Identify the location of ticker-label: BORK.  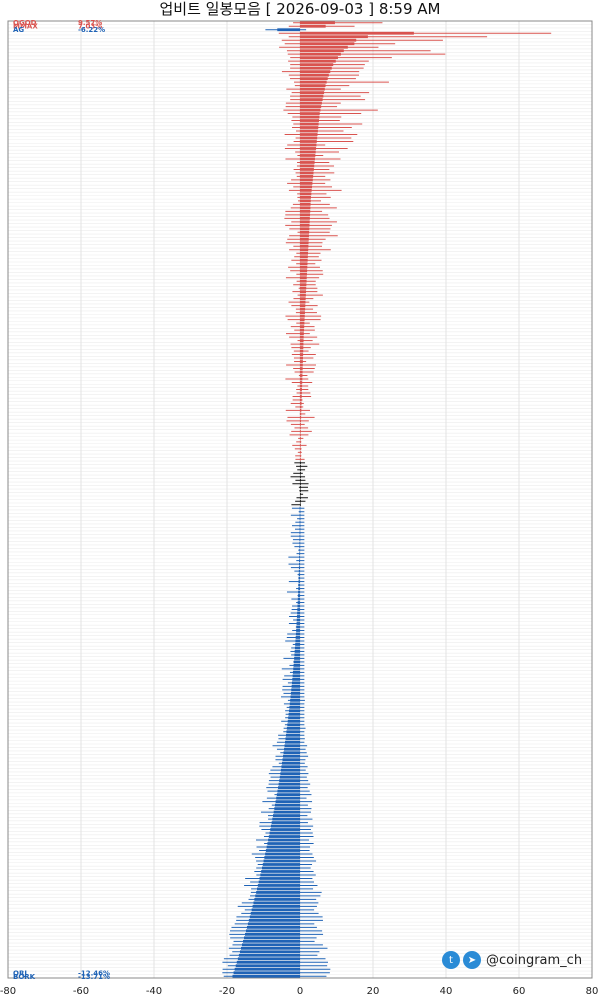
(24, 977).